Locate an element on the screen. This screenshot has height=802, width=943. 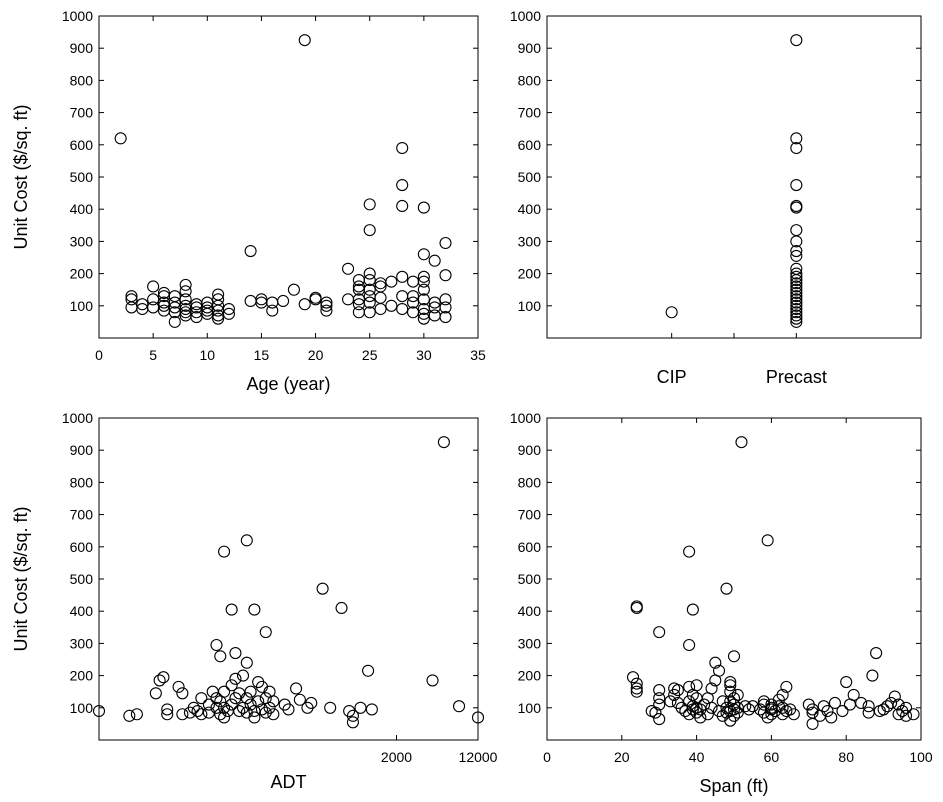
y-tick-label: 1000 is located at coordinates (77, 16).